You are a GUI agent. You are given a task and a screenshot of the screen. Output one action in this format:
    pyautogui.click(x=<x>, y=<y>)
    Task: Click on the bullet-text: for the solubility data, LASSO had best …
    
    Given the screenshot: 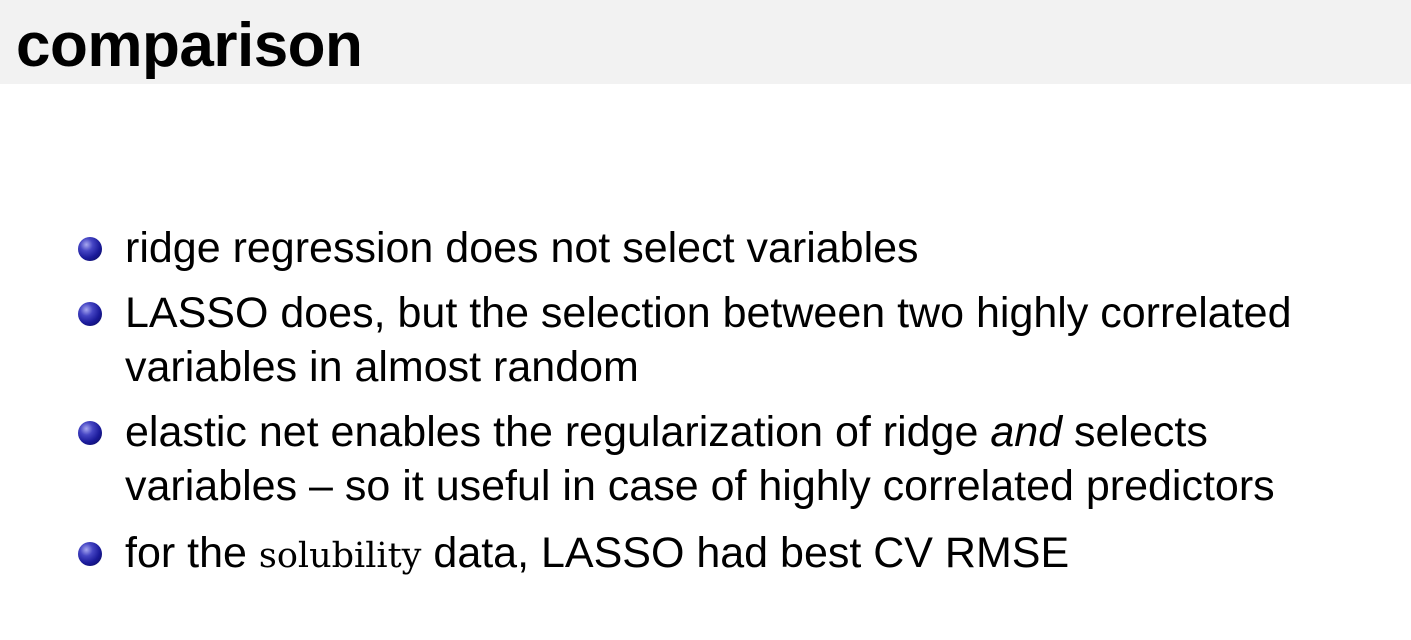 What is the action you would take?
    pyautogui.click(x=765, y=554)
    